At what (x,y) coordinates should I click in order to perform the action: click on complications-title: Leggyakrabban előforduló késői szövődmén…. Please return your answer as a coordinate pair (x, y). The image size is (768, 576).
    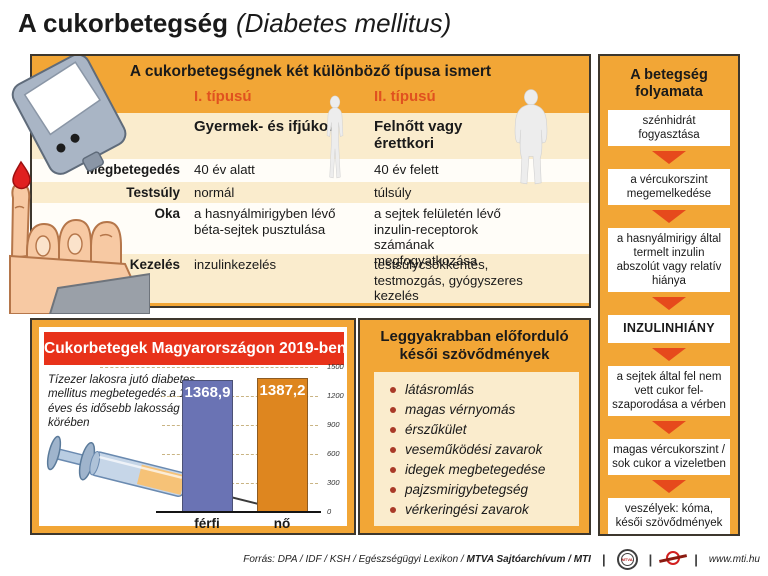
    Looking at the image, I should click on (474, 345).